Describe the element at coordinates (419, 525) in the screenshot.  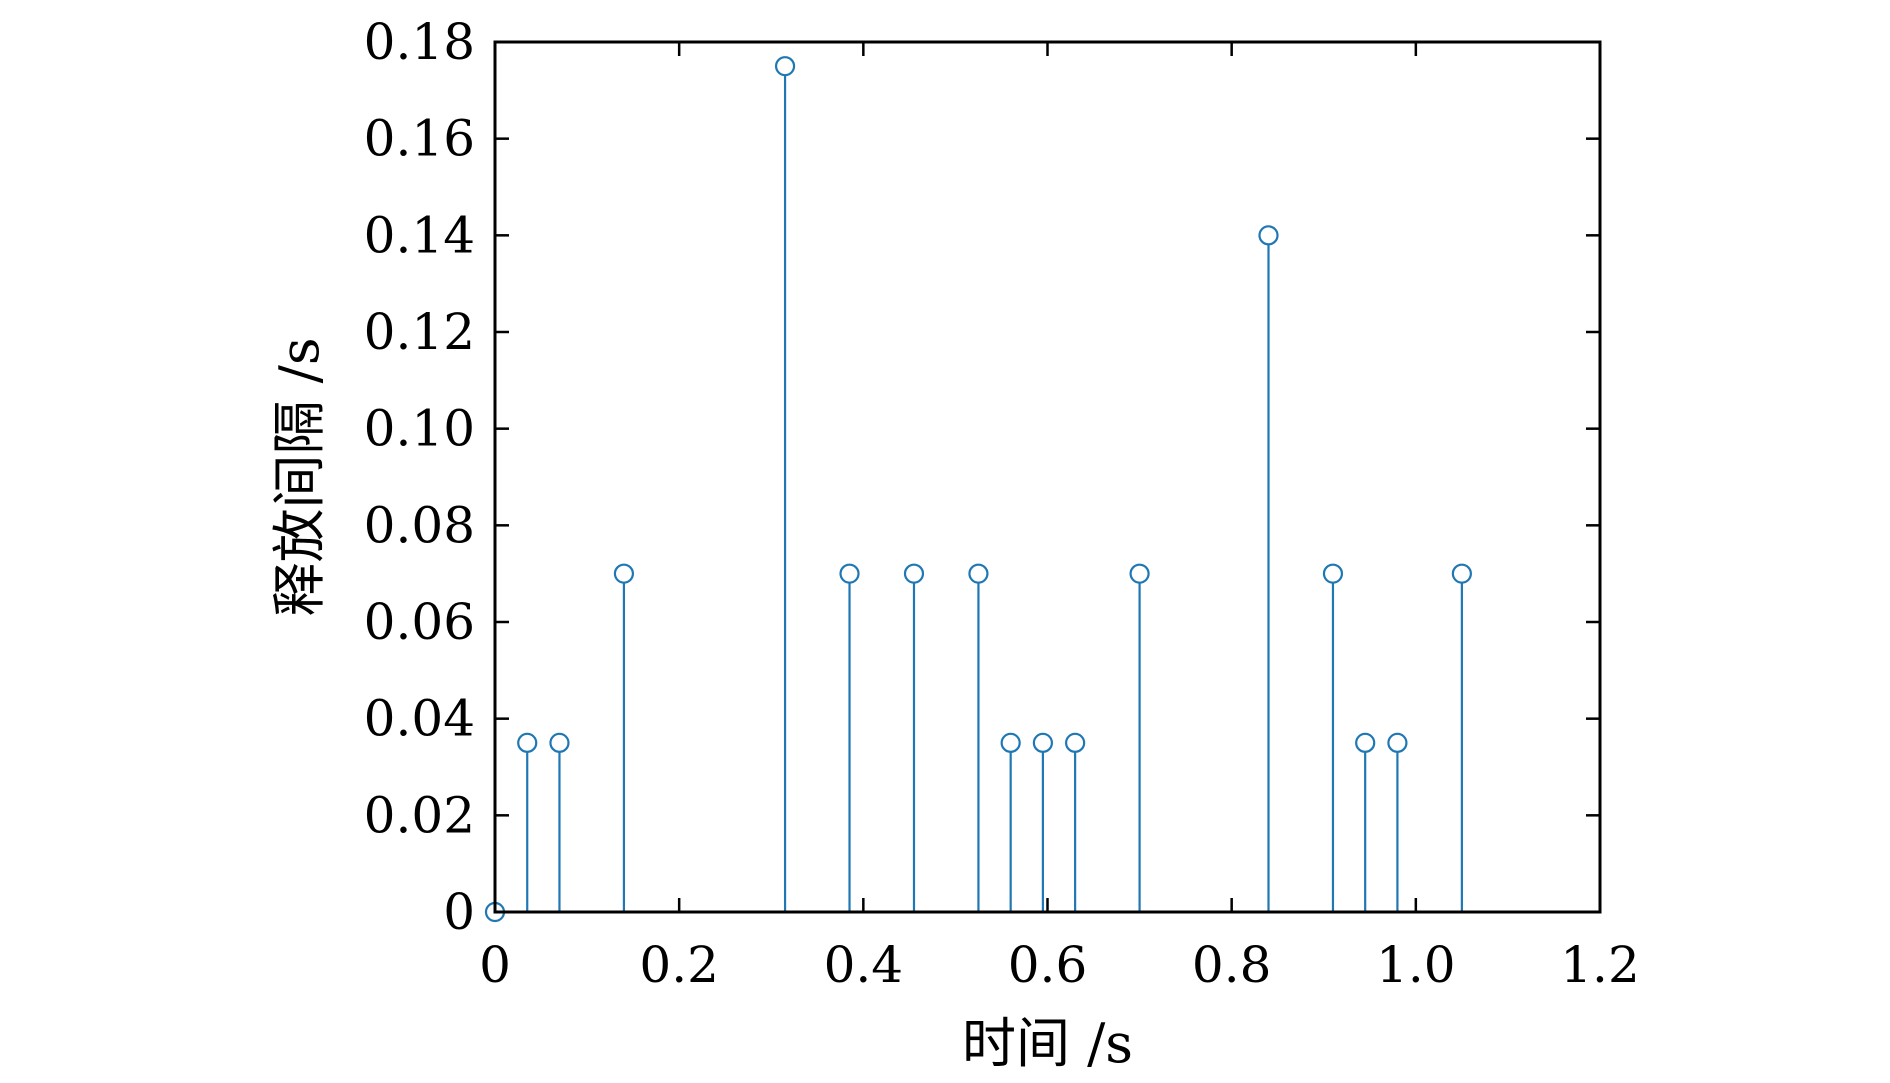
I see `y-tick-label: 0.08` at that location.